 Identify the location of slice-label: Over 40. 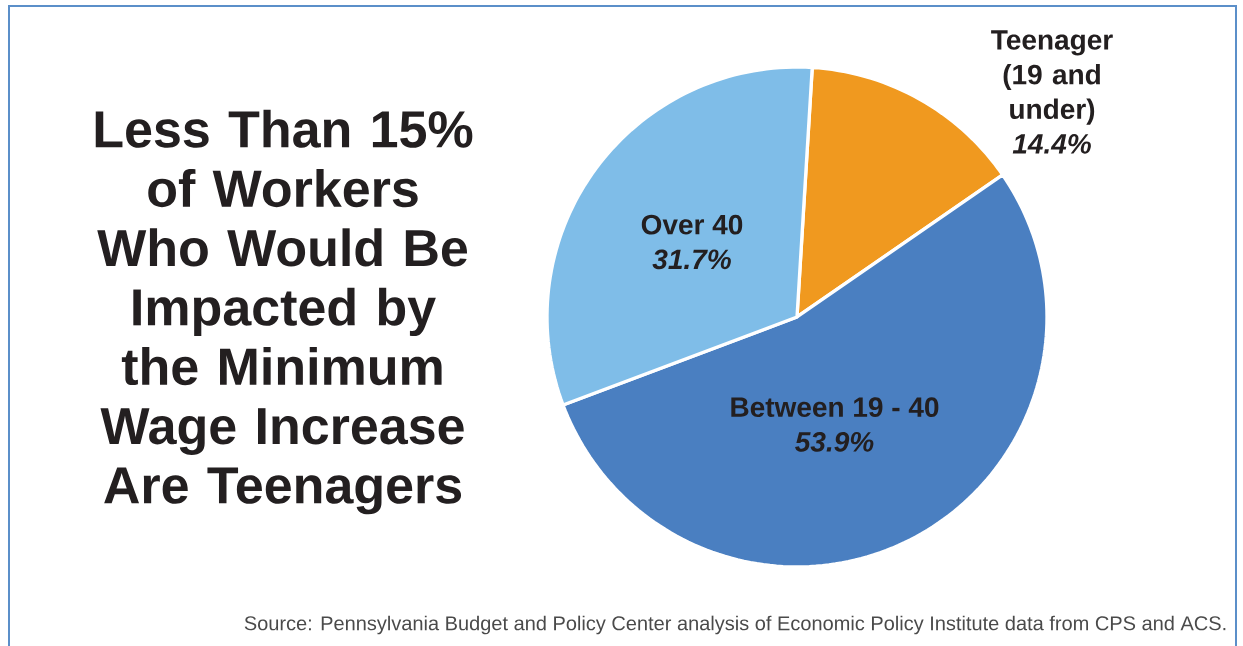
(692, 224).